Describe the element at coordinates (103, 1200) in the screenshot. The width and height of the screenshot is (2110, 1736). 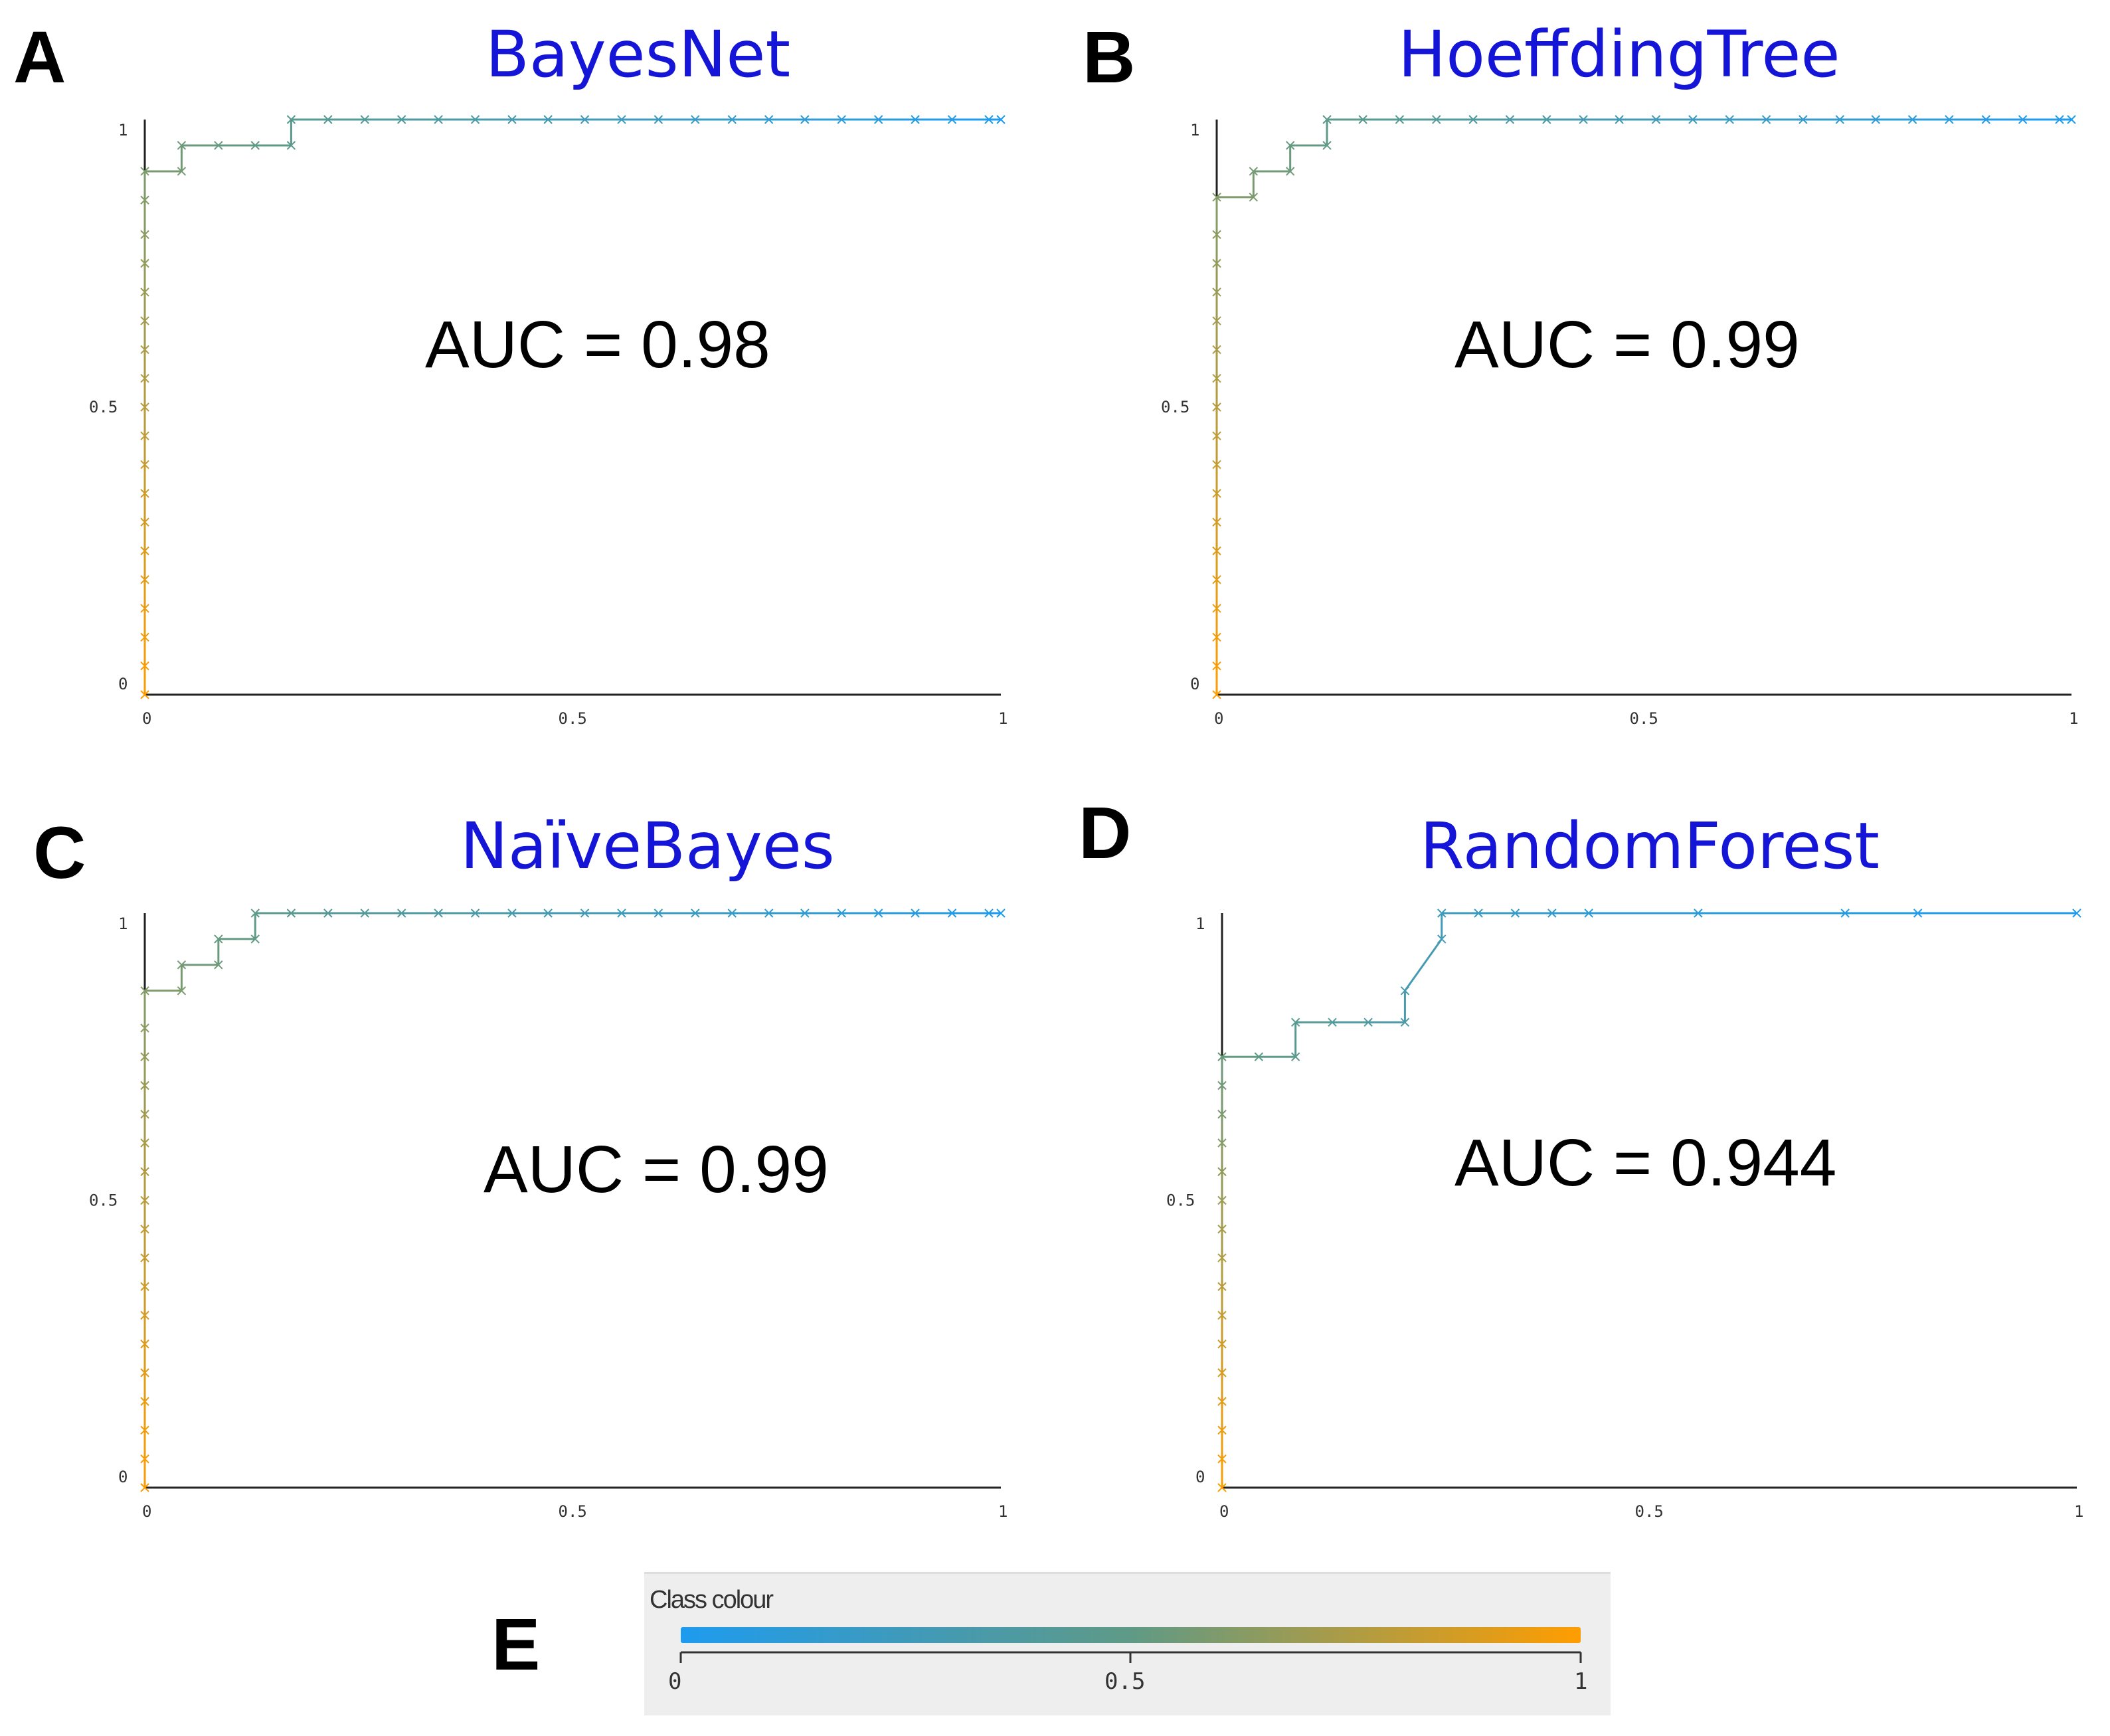
I see `y-tick-label-c: 0.5` at that location.